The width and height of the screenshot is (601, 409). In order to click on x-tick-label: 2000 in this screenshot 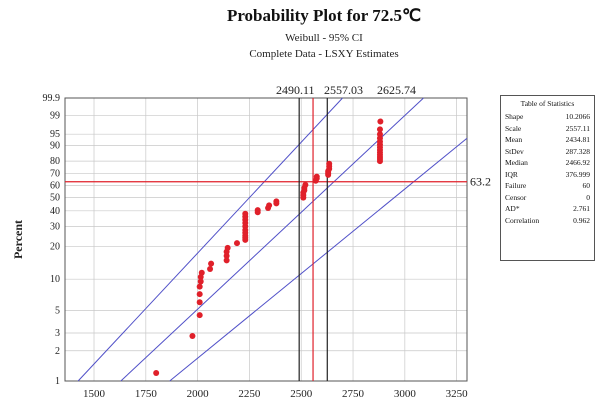, I will do `click(198, 394)`.